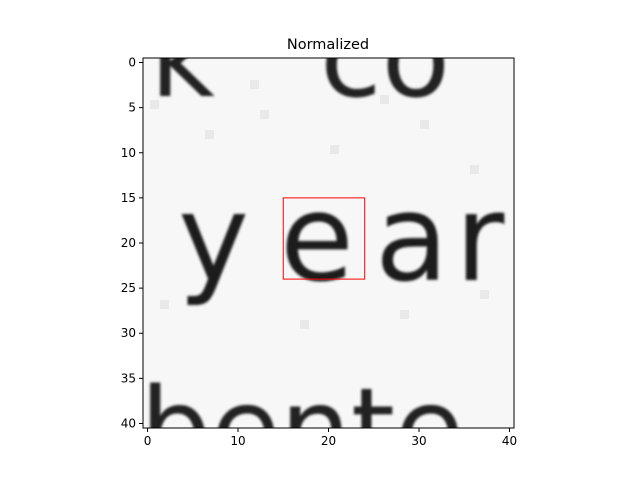  What do you see at coordinates (128, 423) in the screenshot?
I see `y-tick-label: 40` at bounding box center [128, 423].